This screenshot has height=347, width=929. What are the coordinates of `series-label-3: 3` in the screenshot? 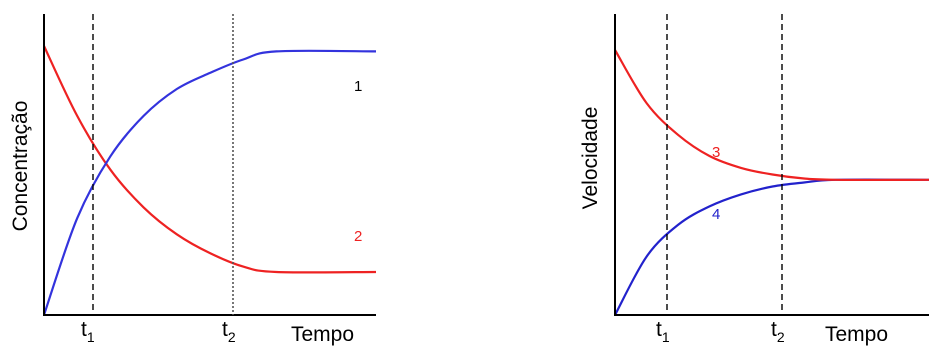 It's located at (716, 152).